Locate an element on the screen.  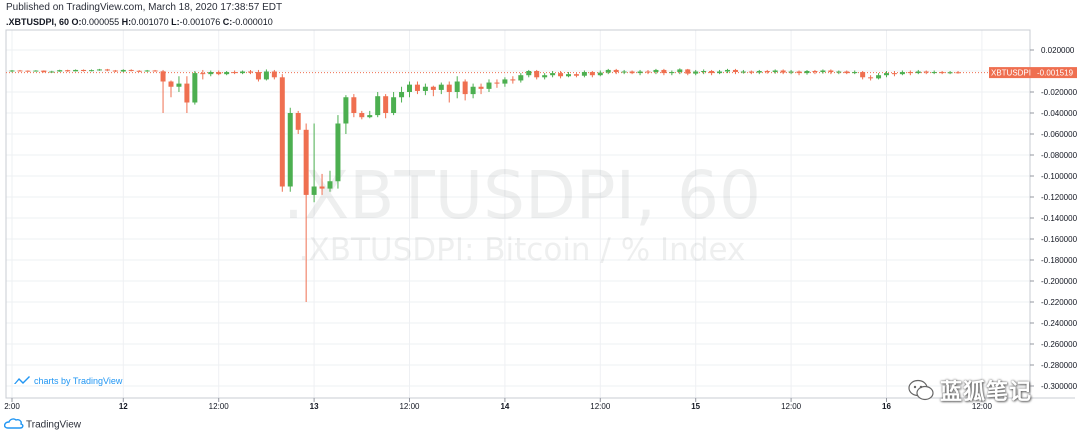
price-tick-label: -0.260000 is located at coordinates (1059, 344).